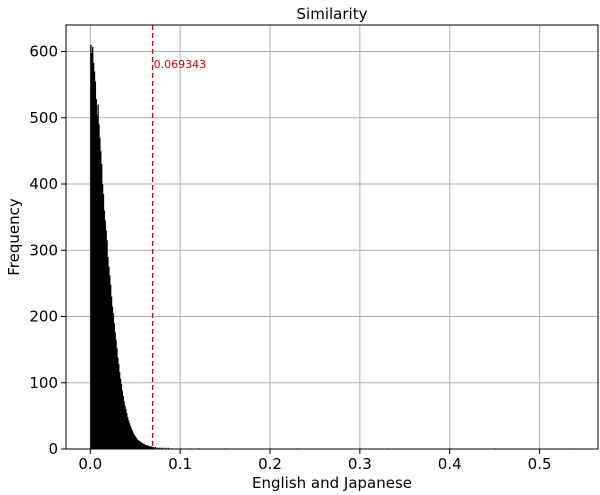 The image size is (600, 495). I want to click on y-tick-label: 500, so click(43, 118).